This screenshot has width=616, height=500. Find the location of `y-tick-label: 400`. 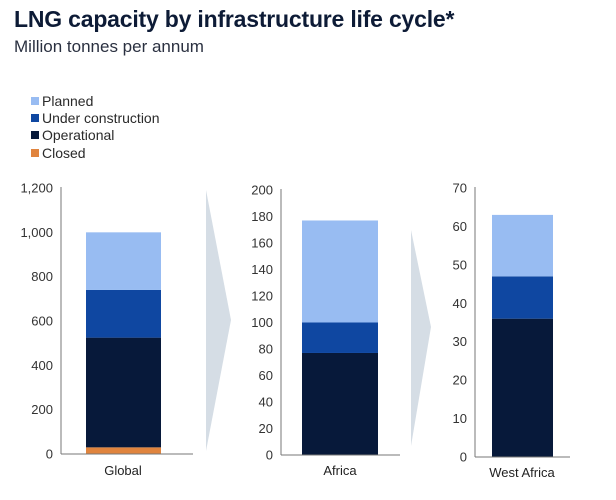

y-tick-label: 400 is located at coordinates (42, 365).